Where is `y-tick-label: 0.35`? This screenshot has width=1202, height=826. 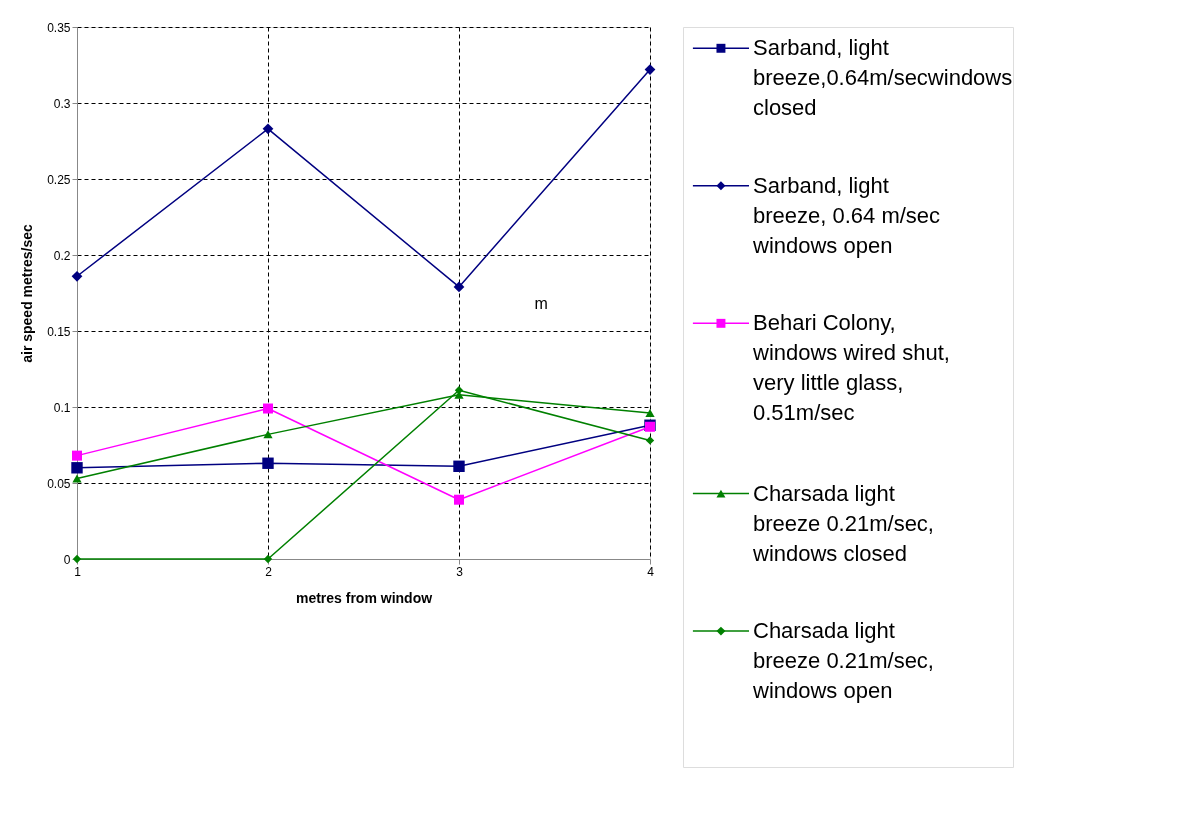
y-tick-label: 0.35 is located at coordinates (59, 27).